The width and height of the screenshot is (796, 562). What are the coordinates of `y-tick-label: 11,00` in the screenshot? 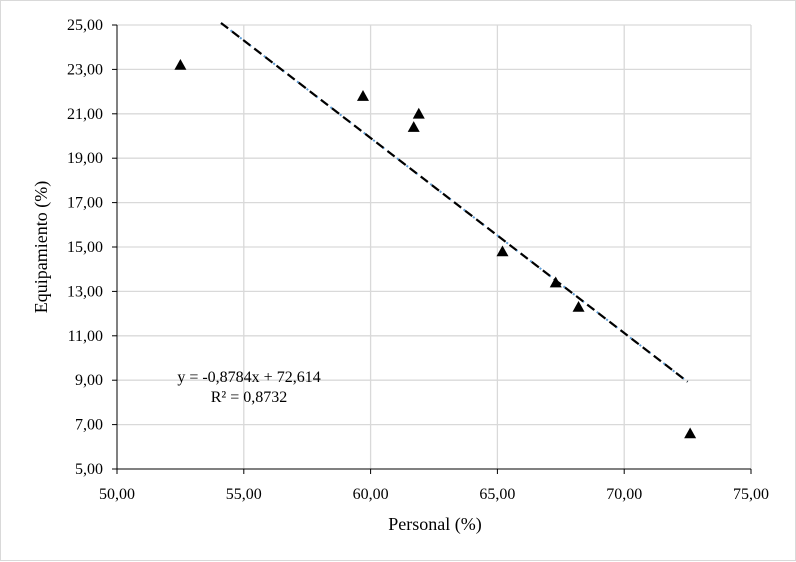 It's located at (85, 336).